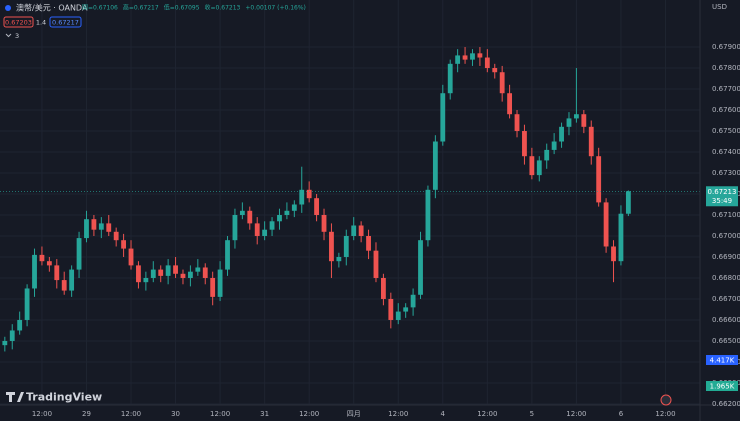 The width and height of the screenshot is (740, 421). What do you see at coordinates (65, 22) in the screenshot?
I see `buy-box` at bounding box center [65, 22].